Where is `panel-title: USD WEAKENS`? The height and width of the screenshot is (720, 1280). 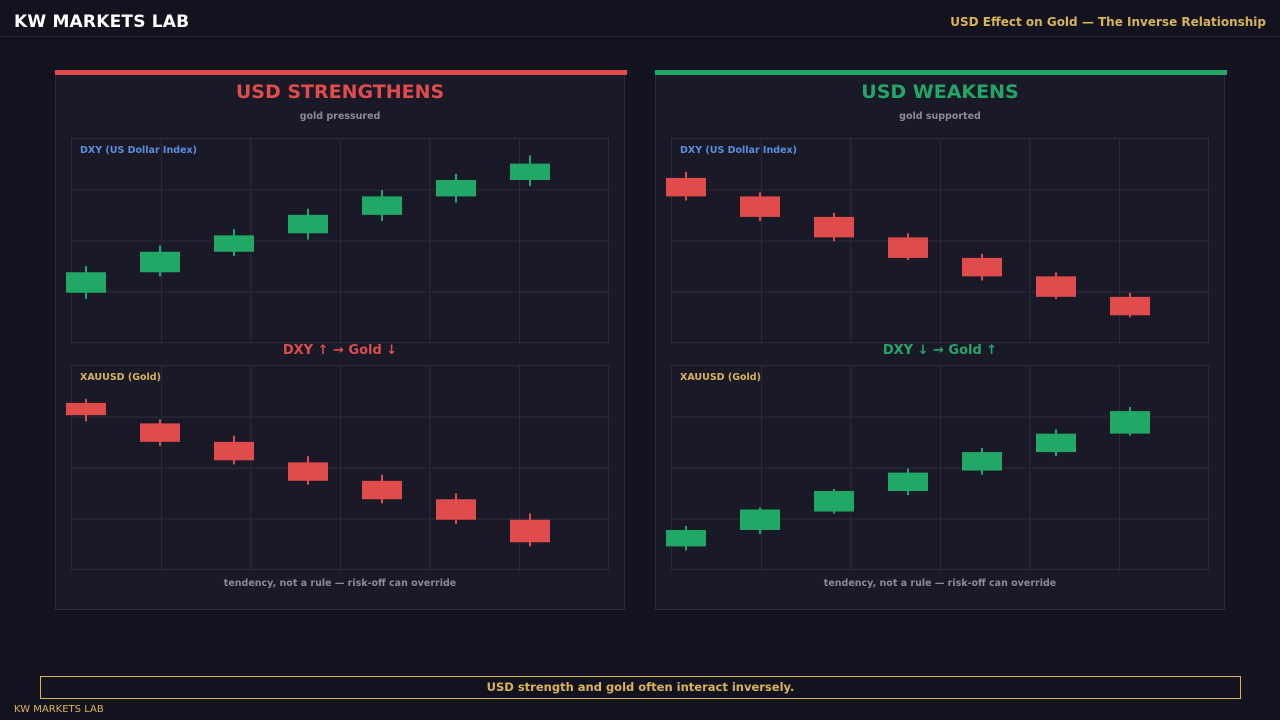
panel-title: USD WEAKENS is located at coordinates (940, 92).